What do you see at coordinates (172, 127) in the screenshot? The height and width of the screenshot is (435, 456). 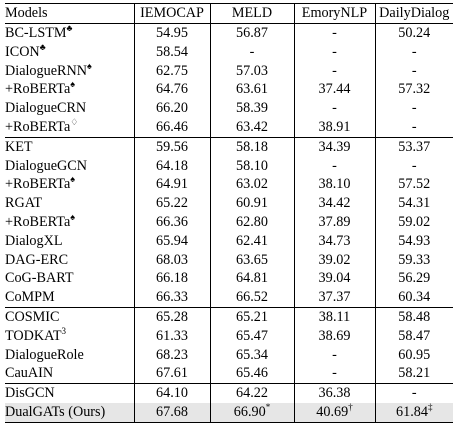 I see `score-value: 66.46` at bounding box center [172, 127].